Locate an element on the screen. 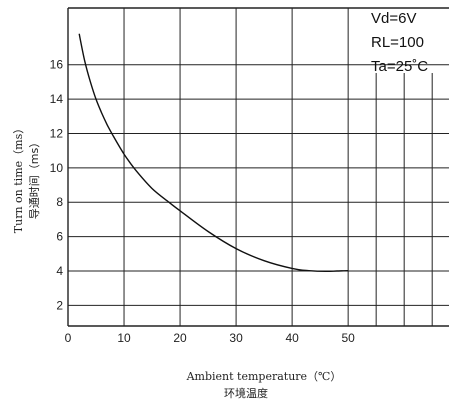 The image size is (449, 405). condition-load: RL=100 is located at coordinates (397, 42).